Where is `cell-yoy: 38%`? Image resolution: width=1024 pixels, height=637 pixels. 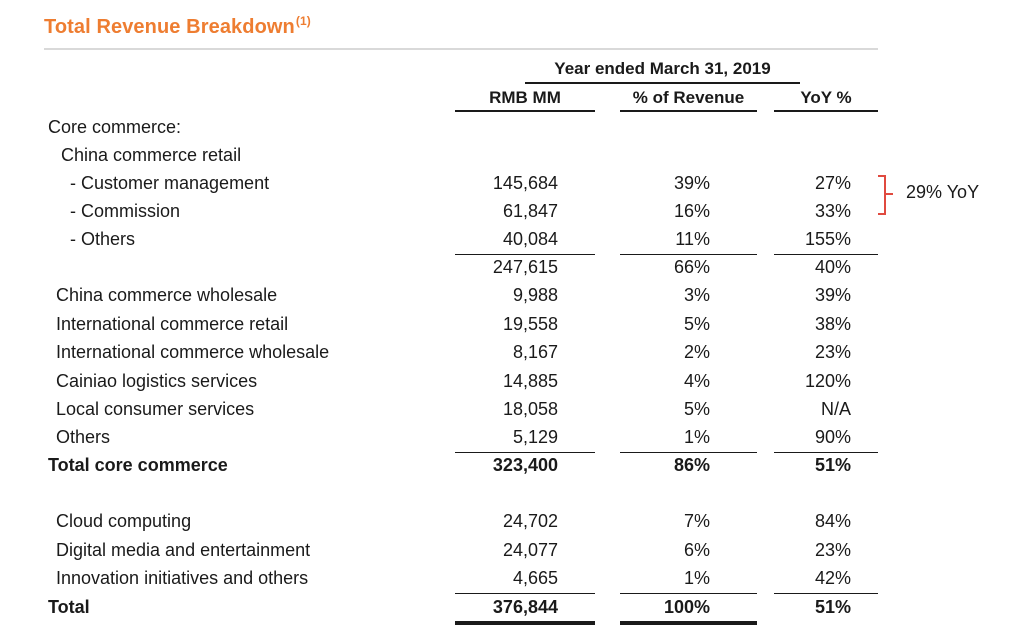 cell-yoy: 38% is located at coordinates (832, 324).